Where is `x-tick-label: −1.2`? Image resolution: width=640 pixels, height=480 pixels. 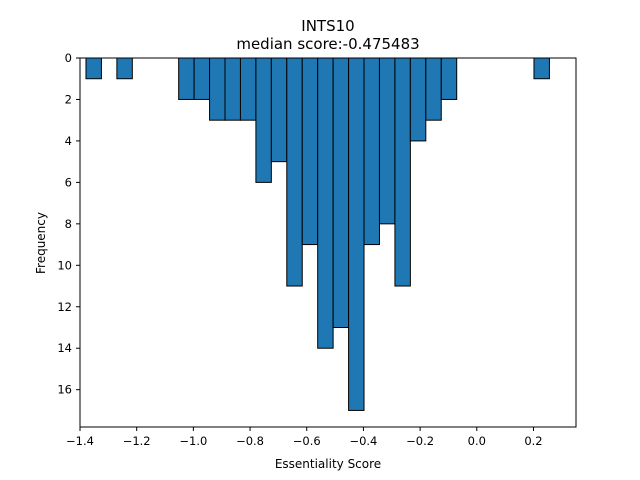 x-tick-label: −1.2 is located at coordinates (137, 441).